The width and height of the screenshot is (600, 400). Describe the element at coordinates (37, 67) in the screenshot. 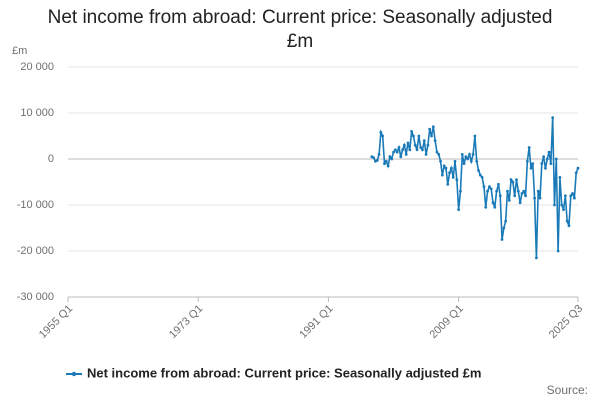

I see `y-tick-label: 20 000` at that location.